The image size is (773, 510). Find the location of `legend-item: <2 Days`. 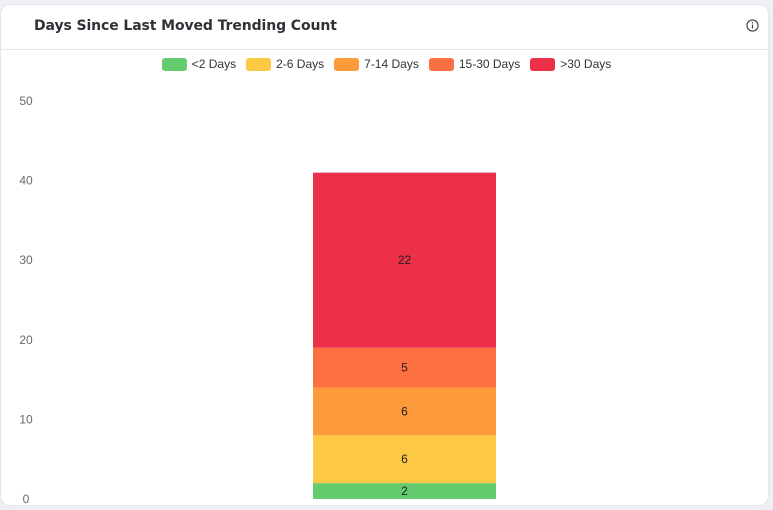

legend-item: <2 Days is located at coordinates (199, 64).